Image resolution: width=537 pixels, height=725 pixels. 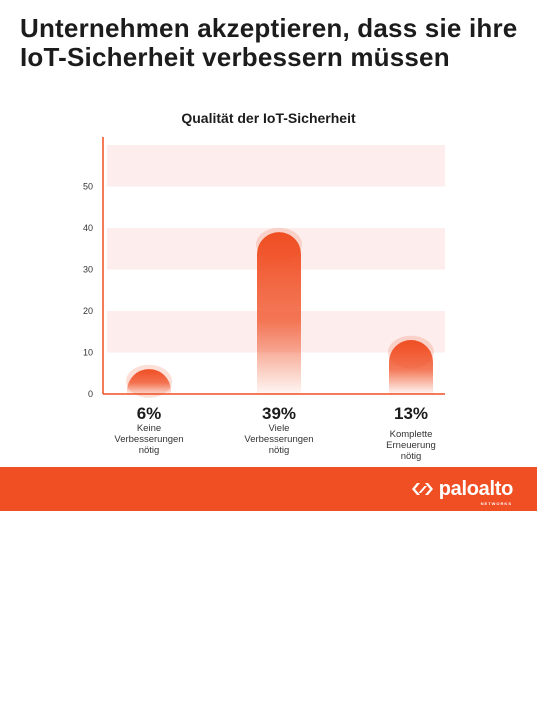 I want to click on chart-title: Qualität der IoT-Sicherheit, so click(x=268, y=118).